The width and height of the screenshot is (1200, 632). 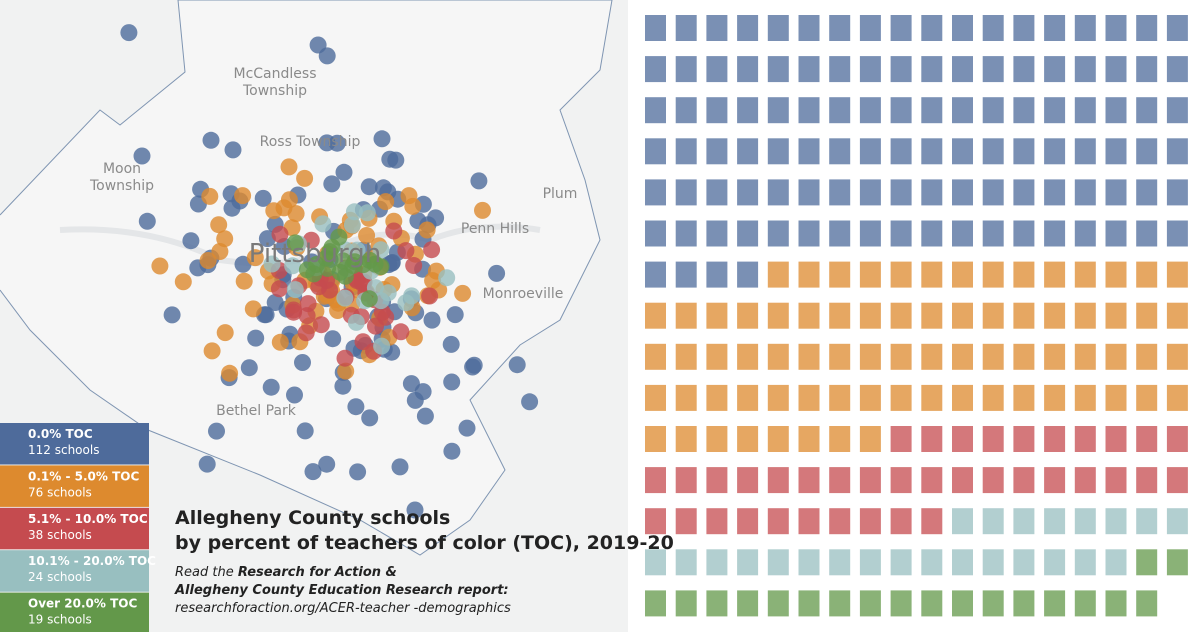 I want to click on legend-count: 38 schools, so click(x=60, y=535).